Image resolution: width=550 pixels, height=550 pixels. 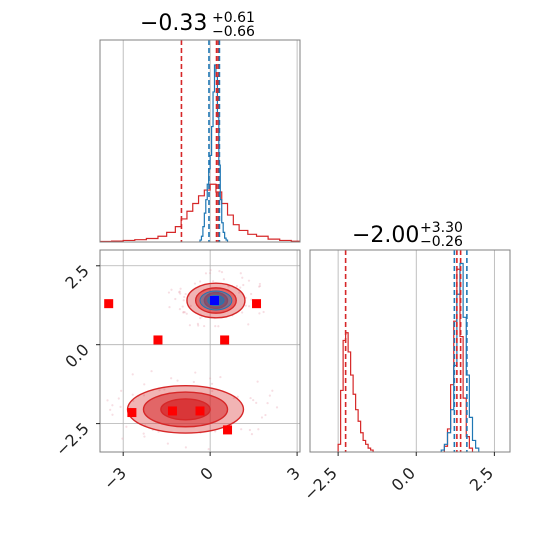 What do you see at coordinates (76, 276) in the screenshot?
I see `y-tick-label: 2.5` at bounding box center [76, 276].